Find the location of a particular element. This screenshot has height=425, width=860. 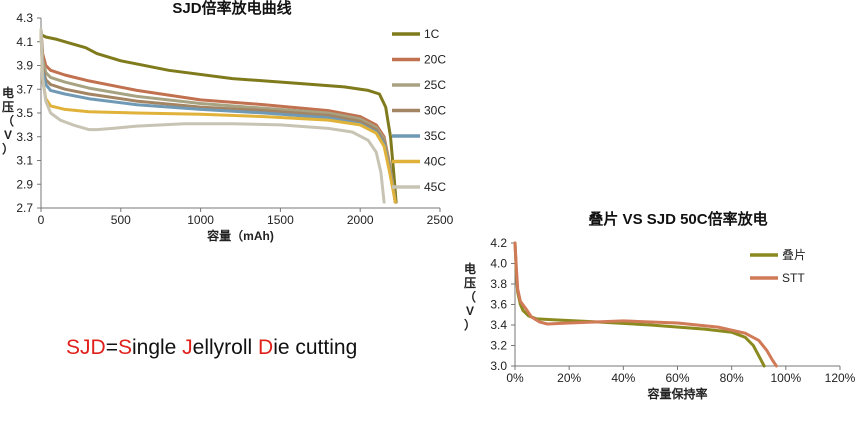

legend-label: 1C is located at coordinates (432, 34).